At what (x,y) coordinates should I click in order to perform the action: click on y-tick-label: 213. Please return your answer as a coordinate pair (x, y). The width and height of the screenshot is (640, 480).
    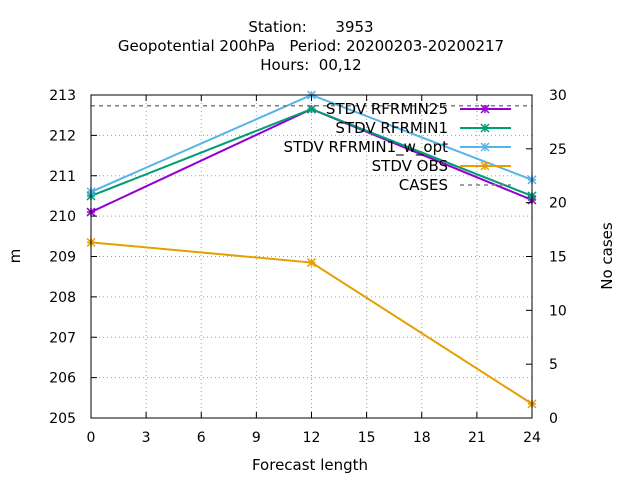
    Looking at the image, I should click on (62, 96).